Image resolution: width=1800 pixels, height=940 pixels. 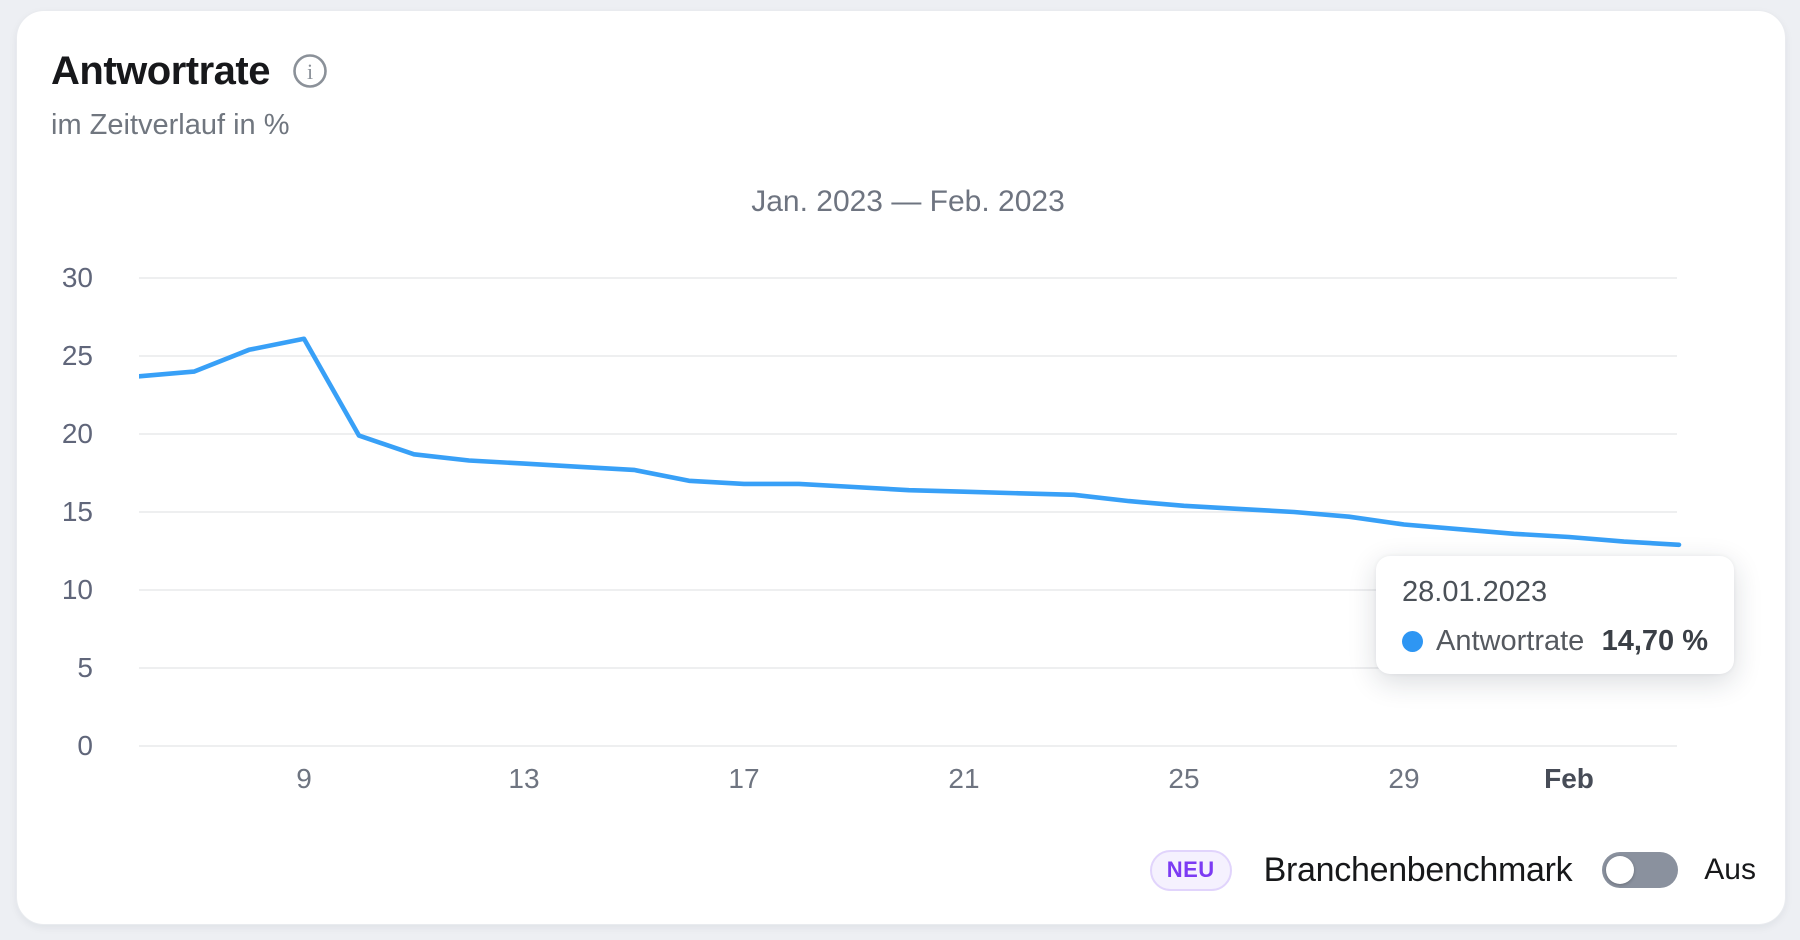 I want to click on series-dot-icon, so click(x=1412, y=641).